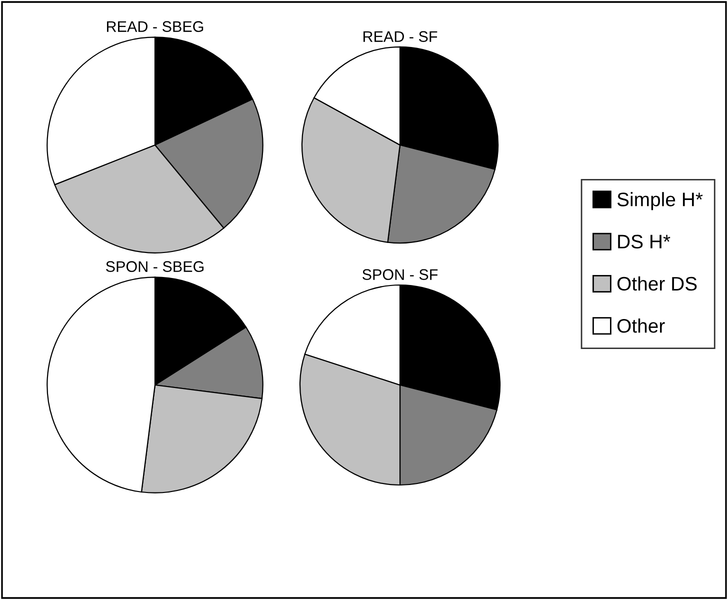  What do you see at coordinates (155, 26) in the screenshot?
I see `chart-title: READ - SBEG` at bounding box center [155, 26].